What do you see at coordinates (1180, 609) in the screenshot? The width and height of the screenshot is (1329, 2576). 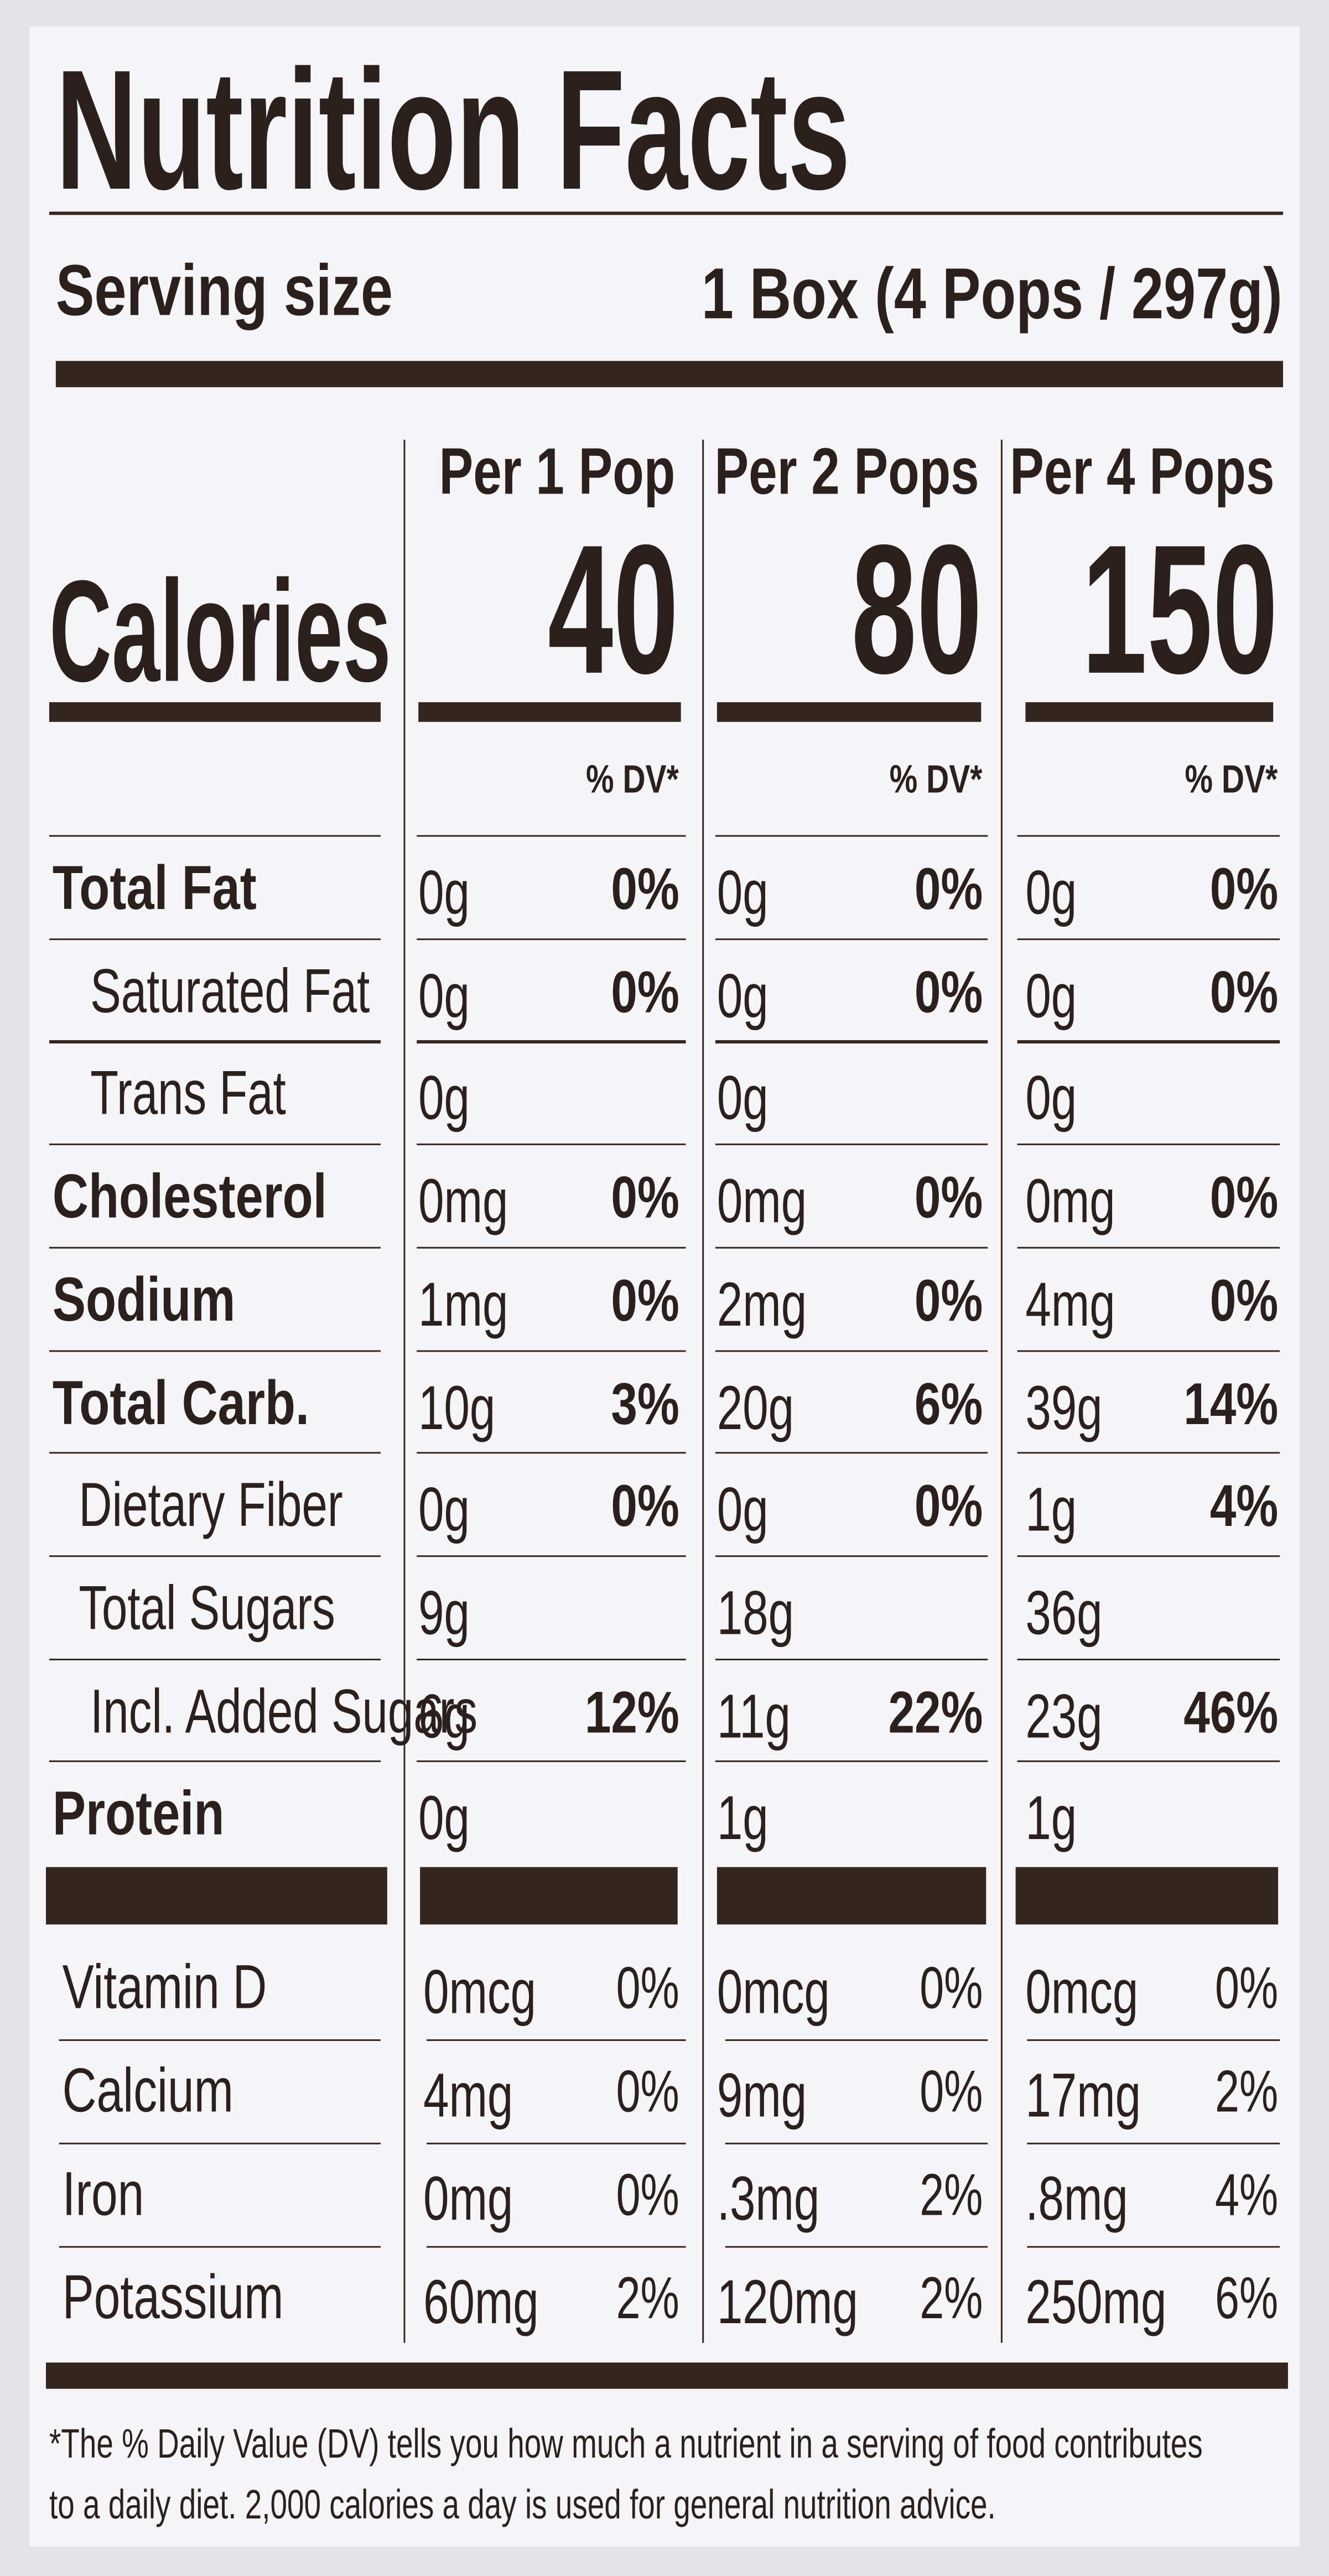 I see `calories-value: 150` at bounding box center [1180, 609].